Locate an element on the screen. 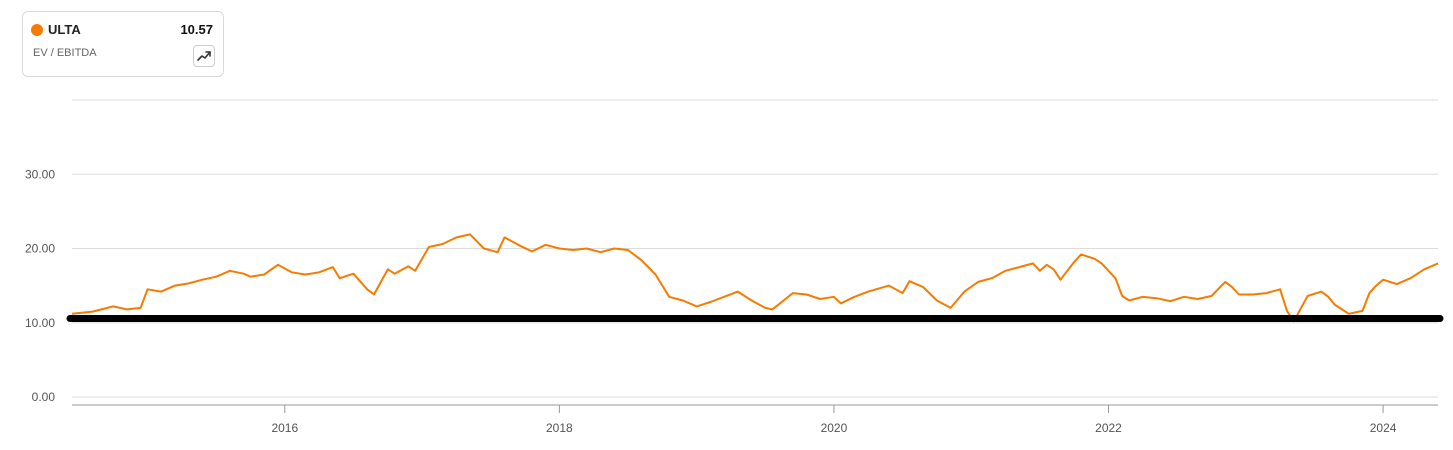 The width and height of the screenshot is (1453, 450). x-tick-label: 2016 is located at coordinates (284, 428).